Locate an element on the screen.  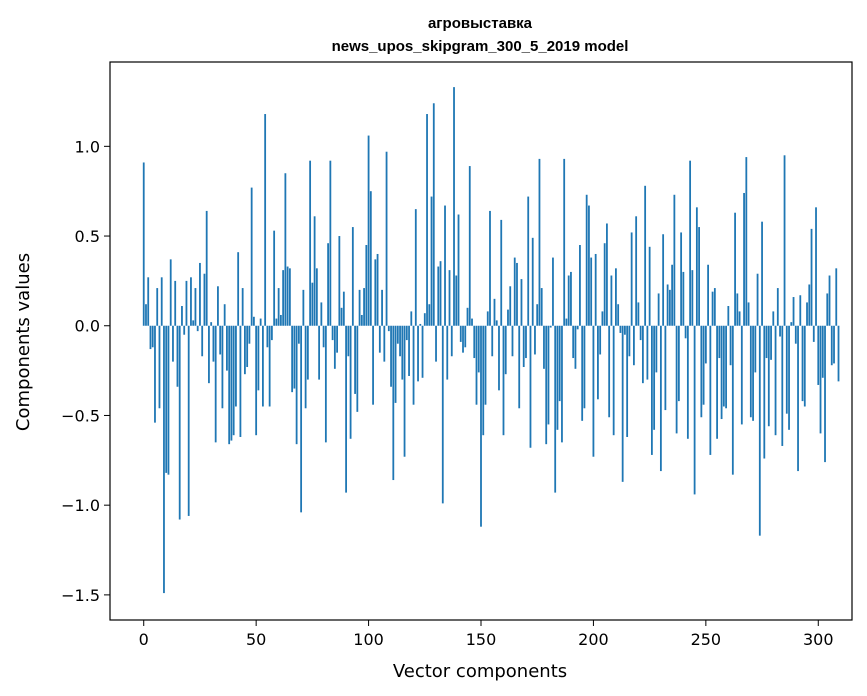
x-tick-label: 250 is located at coordinates (706, 639).